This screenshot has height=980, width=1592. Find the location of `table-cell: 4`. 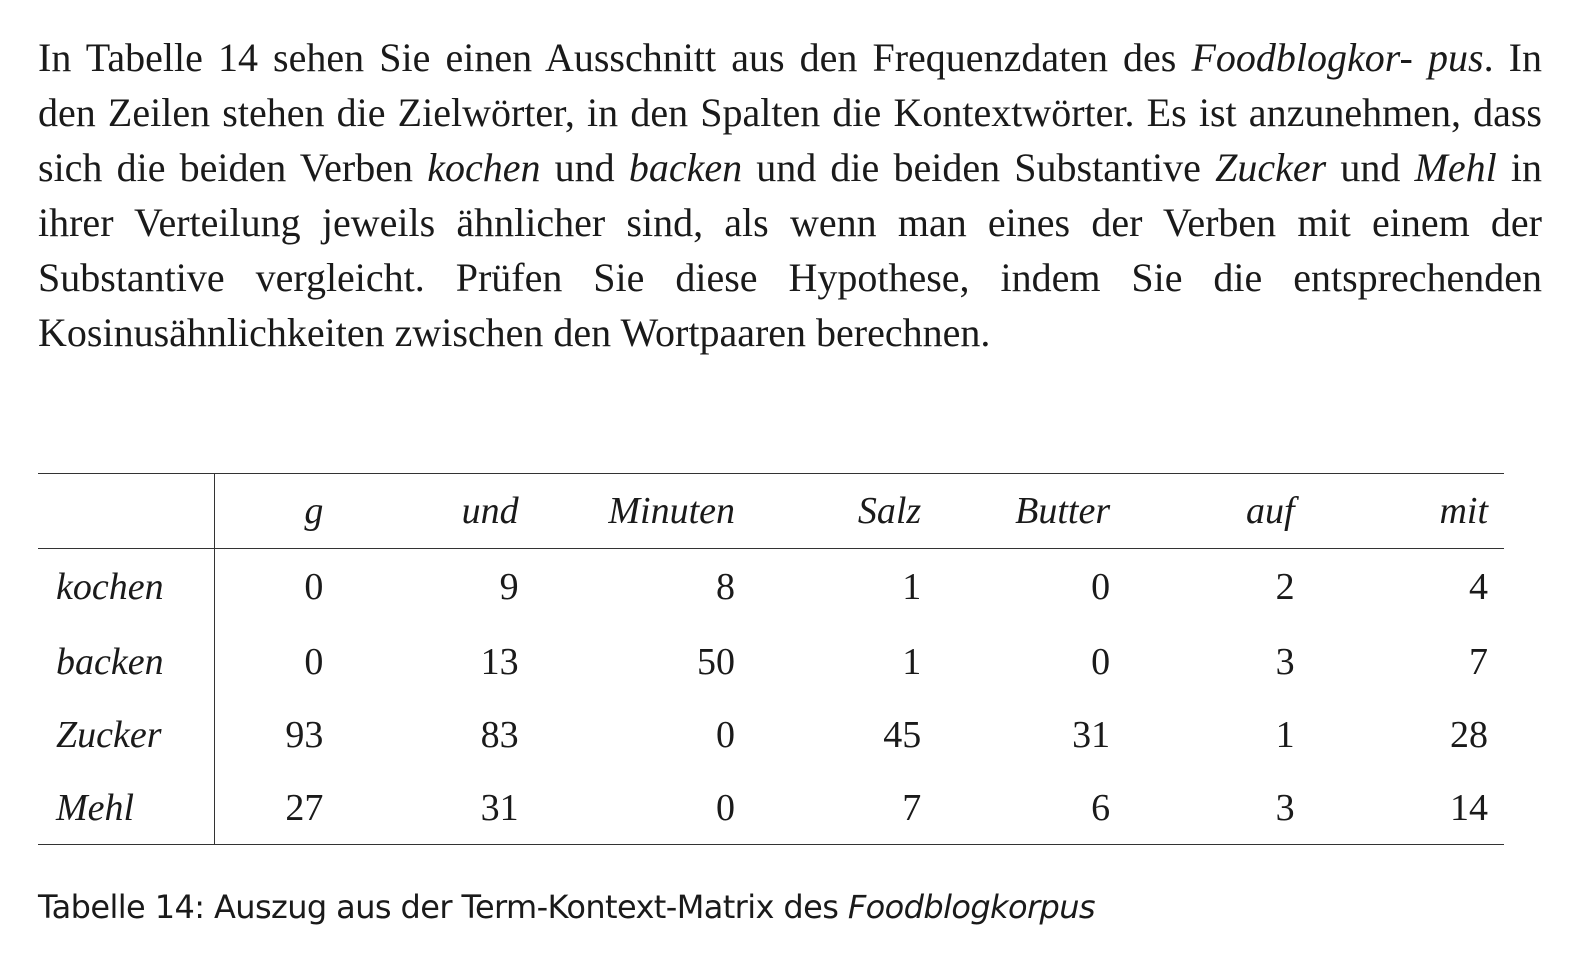

table-cell: 4 is located at coordinates (1407, 587).